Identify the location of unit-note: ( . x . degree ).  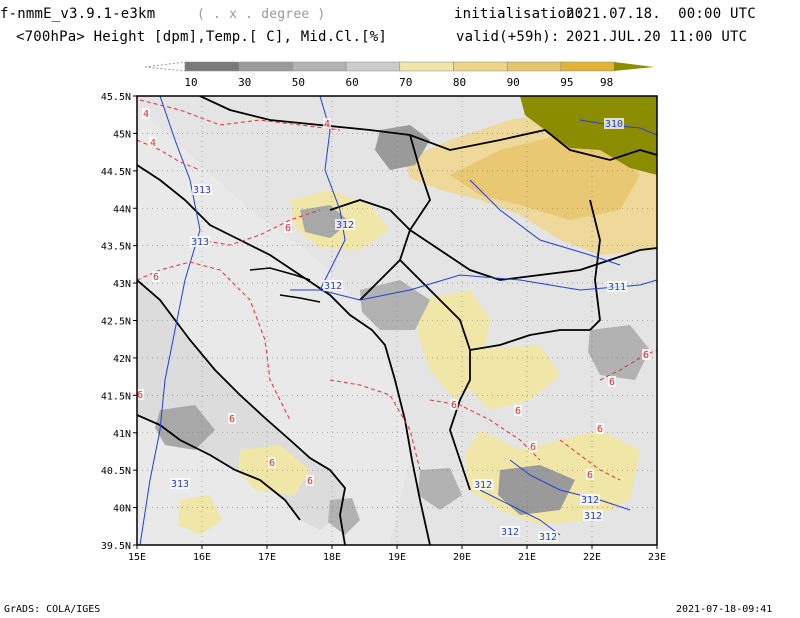
(261, 14).